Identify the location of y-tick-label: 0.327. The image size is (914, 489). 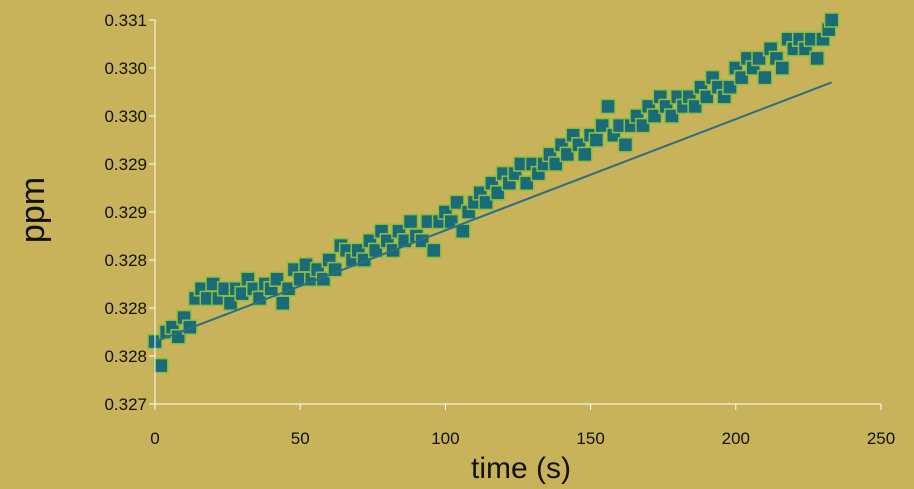
(125, 404).